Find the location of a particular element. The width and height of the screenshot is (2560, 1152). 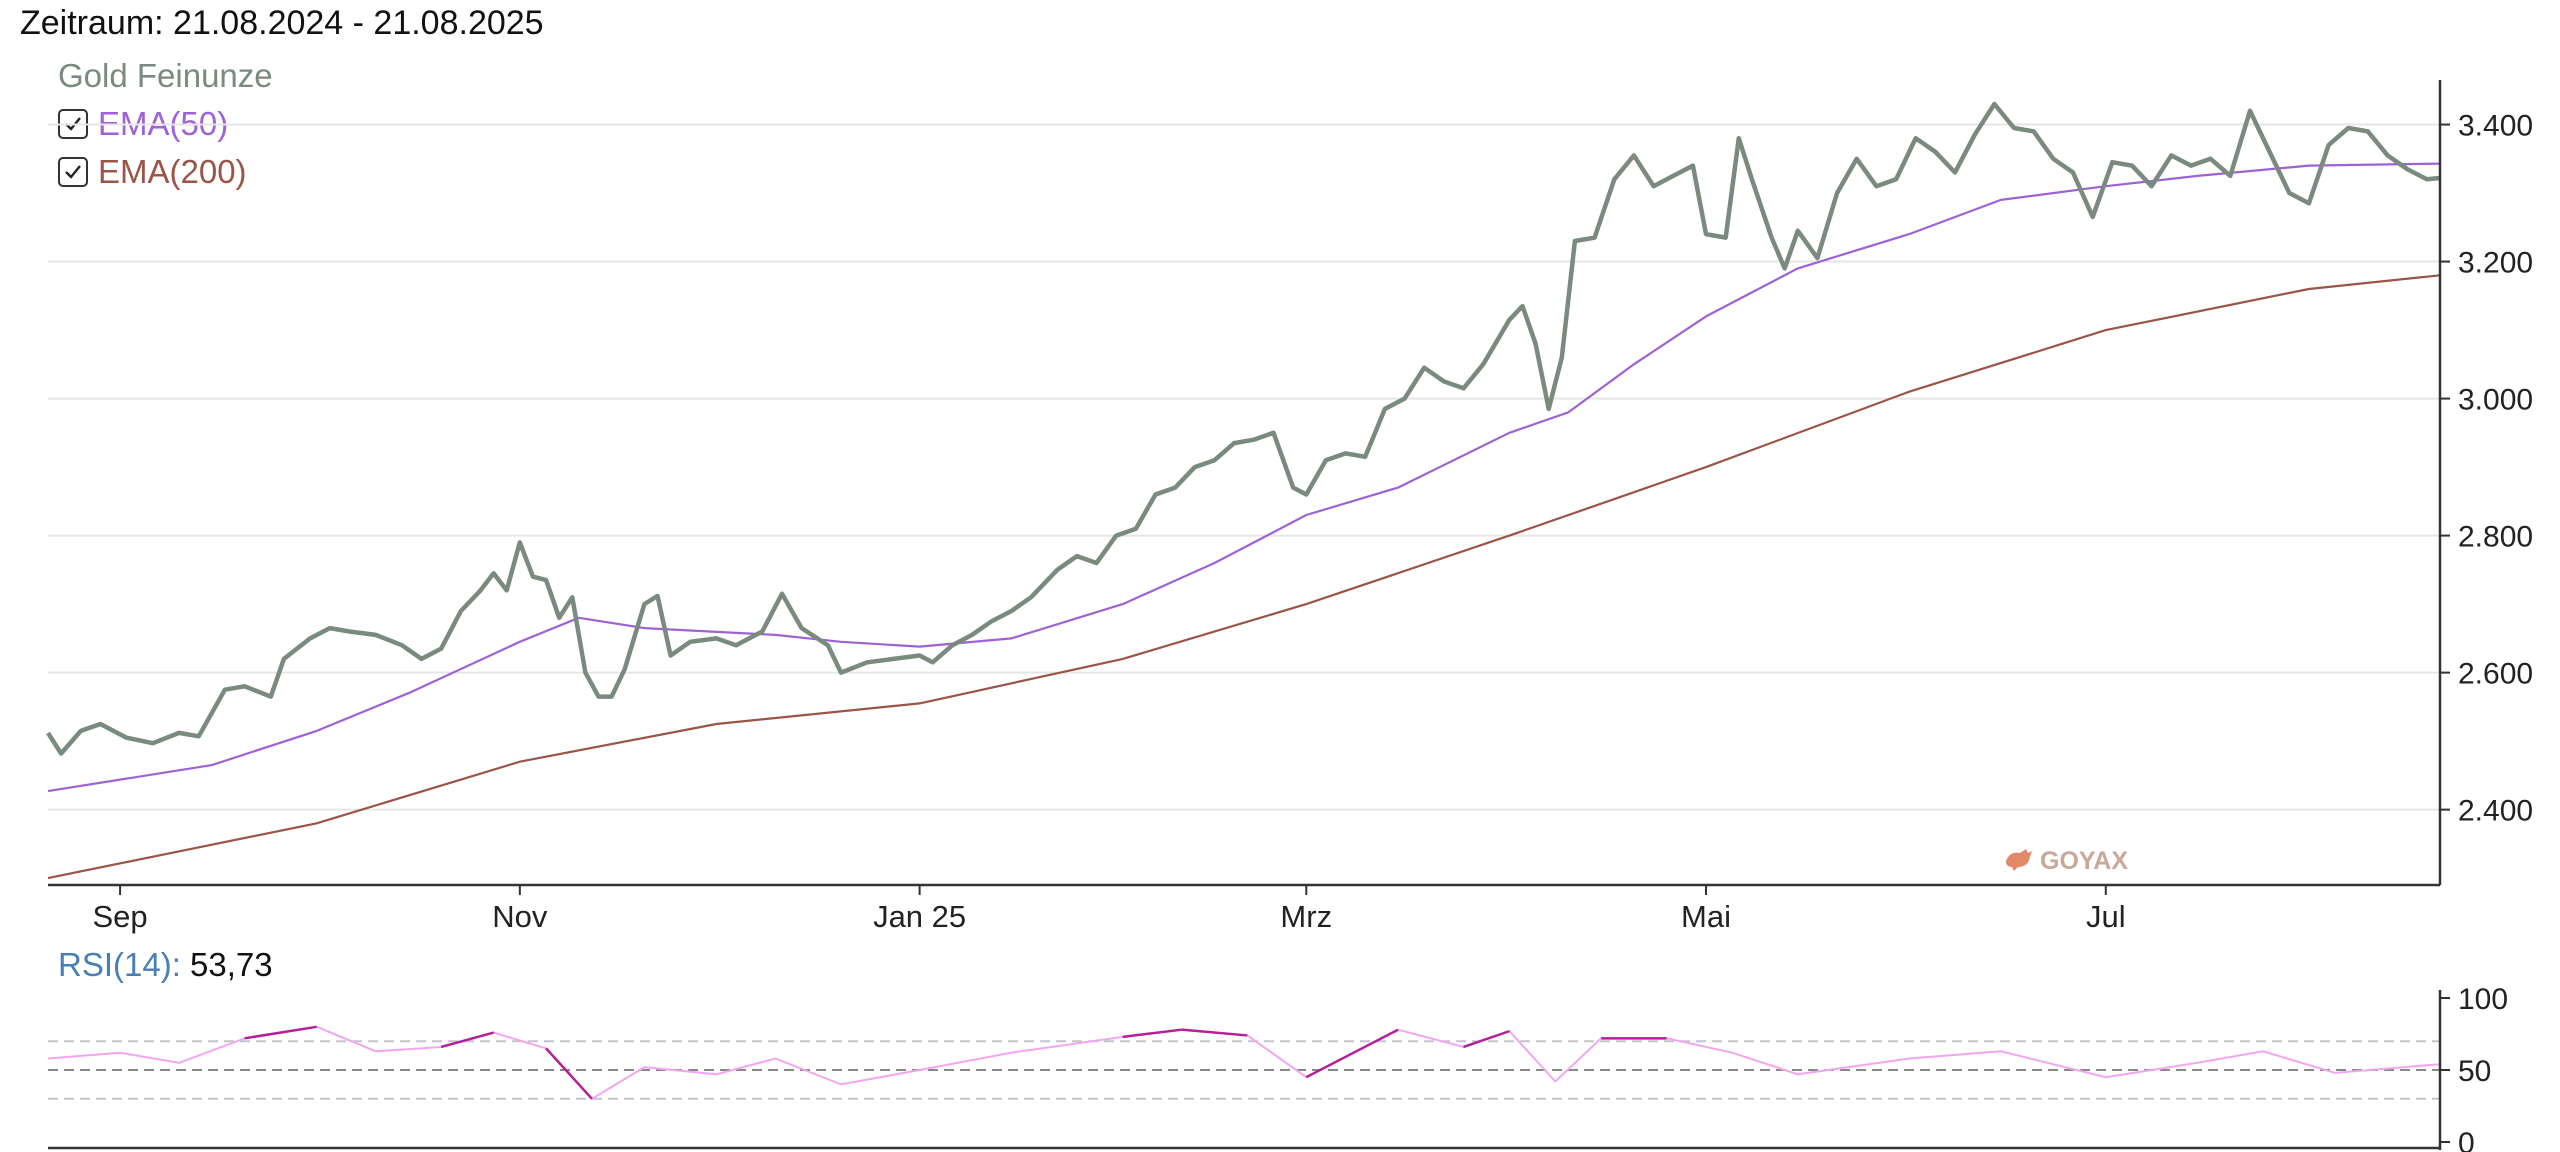

legend-price: Gold Feinunze is located at coordinates (165, 75).